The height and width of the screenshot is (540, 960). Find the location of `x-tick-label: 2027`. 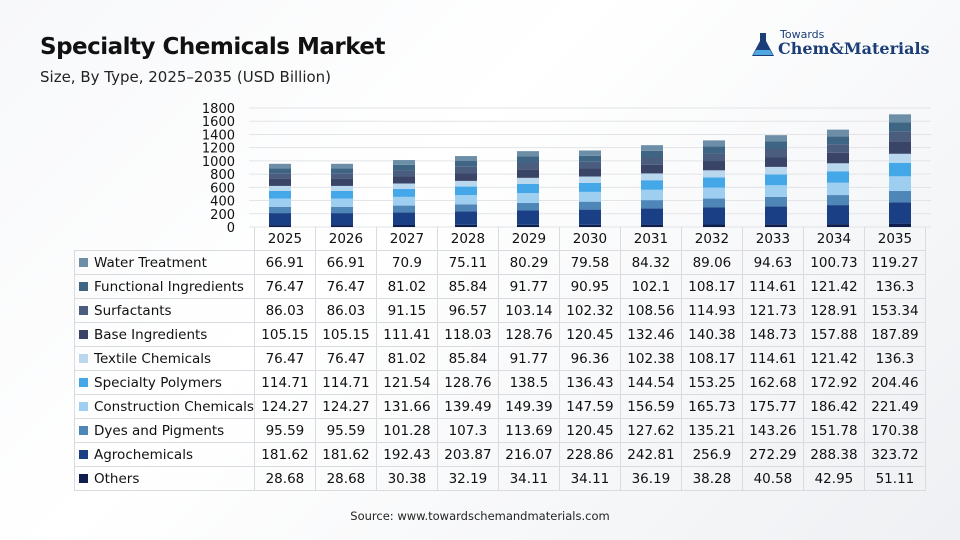

x-tick-label: 2027 is located at coordinates (406, 239).